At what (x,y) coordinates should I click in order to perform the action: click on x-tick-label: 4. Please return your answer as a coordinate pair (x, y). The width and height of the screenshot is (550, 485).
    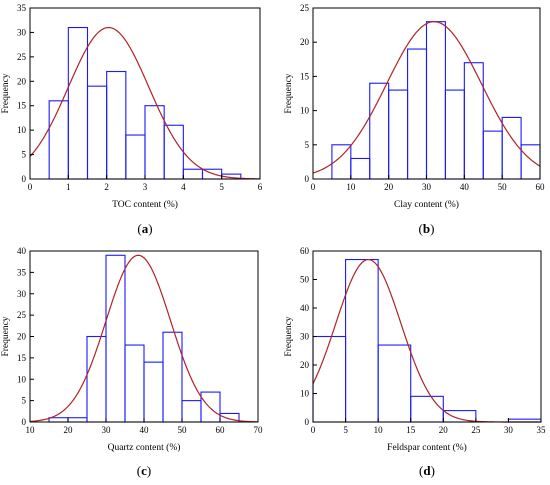
    Looking at the image, I should click on (183, 187).